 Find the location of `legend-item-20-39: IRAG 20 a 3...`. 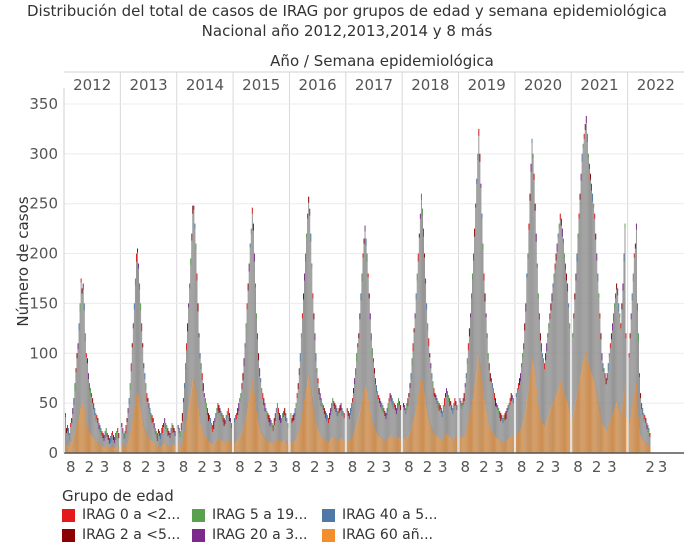

legend-item-20-39: IRAG 20 a 3... is located at coordinates (249, 535).